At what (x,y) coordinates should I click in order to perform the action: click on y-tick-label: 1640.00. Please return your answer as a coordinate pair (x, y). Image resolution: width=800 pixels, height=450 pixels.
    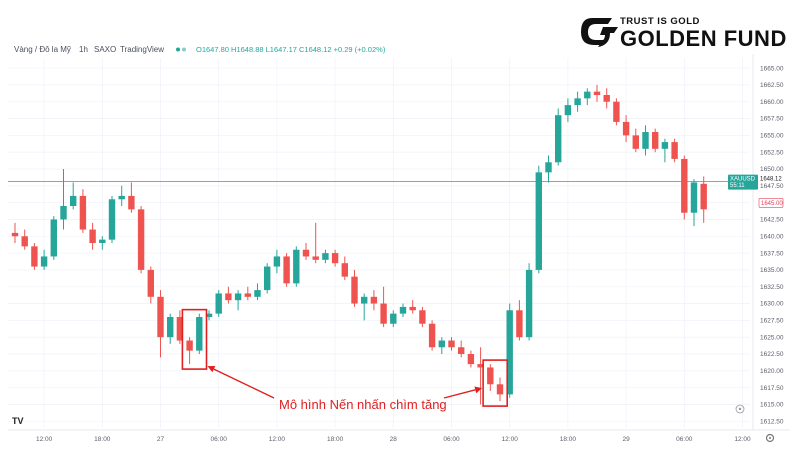
    Looking at the image, I should click on (772, 236).